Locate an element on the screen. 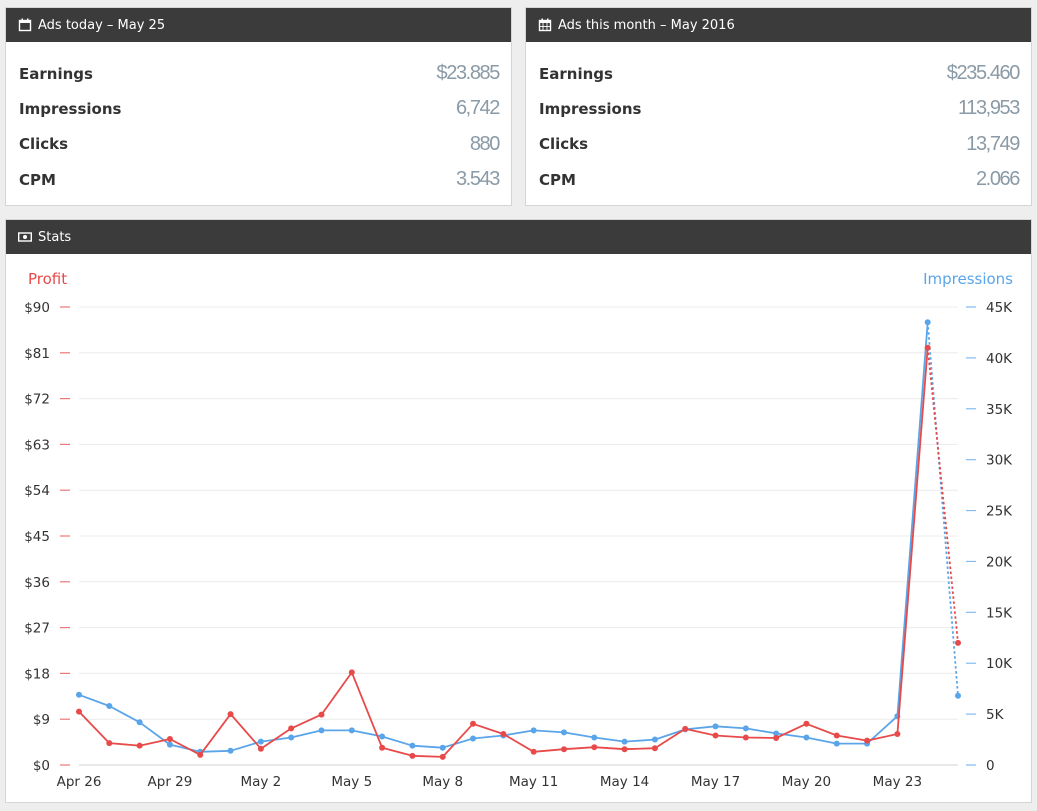 The width and height of the screenshot is (1037, 811). ads-today-header: Ads today – May 25 is located at coordinates (258, 25).